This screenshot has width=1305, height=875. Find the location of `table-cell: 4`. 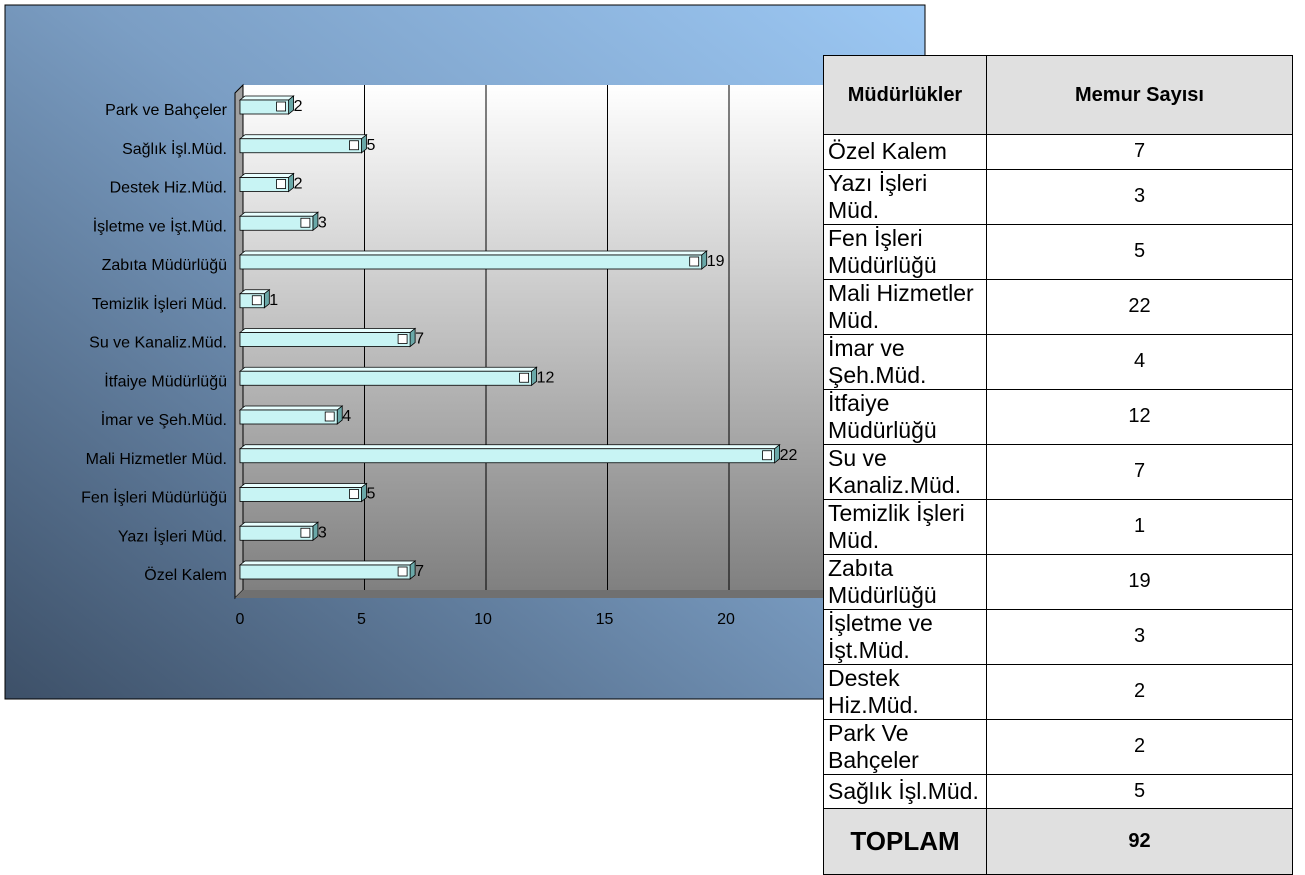

table-cell: 4 is located at coordinates (1139, 361).